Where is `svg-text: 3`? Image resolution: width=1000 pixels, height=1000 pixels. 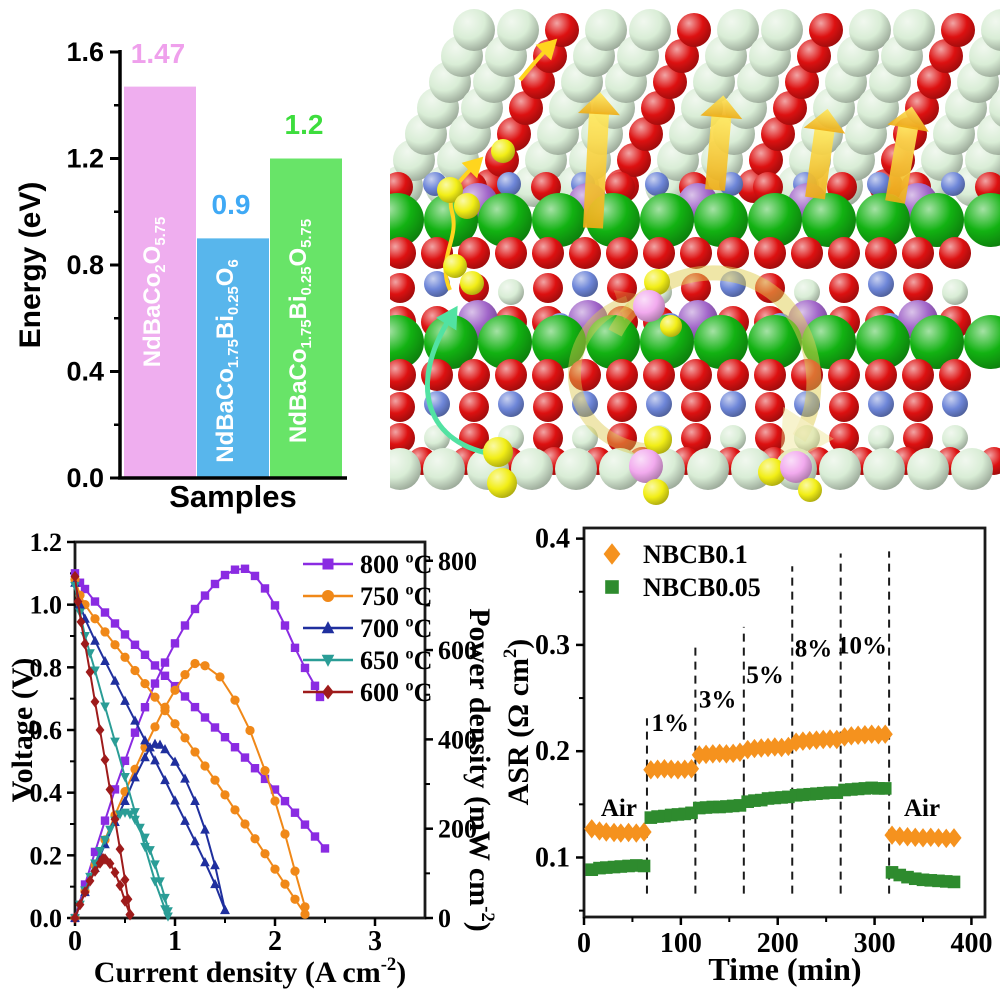 svg-text: 3 is located at coordinates (375, 941).